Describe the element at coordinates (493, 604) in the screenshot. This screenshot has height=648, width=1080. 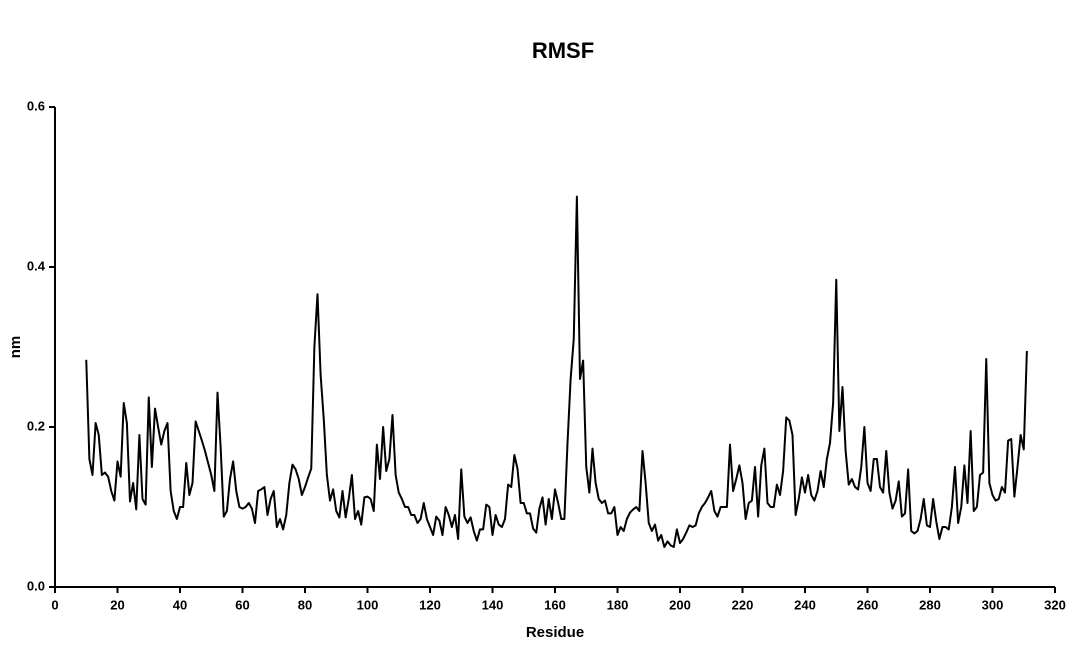
I see `x-tick-label: 140` at that location.